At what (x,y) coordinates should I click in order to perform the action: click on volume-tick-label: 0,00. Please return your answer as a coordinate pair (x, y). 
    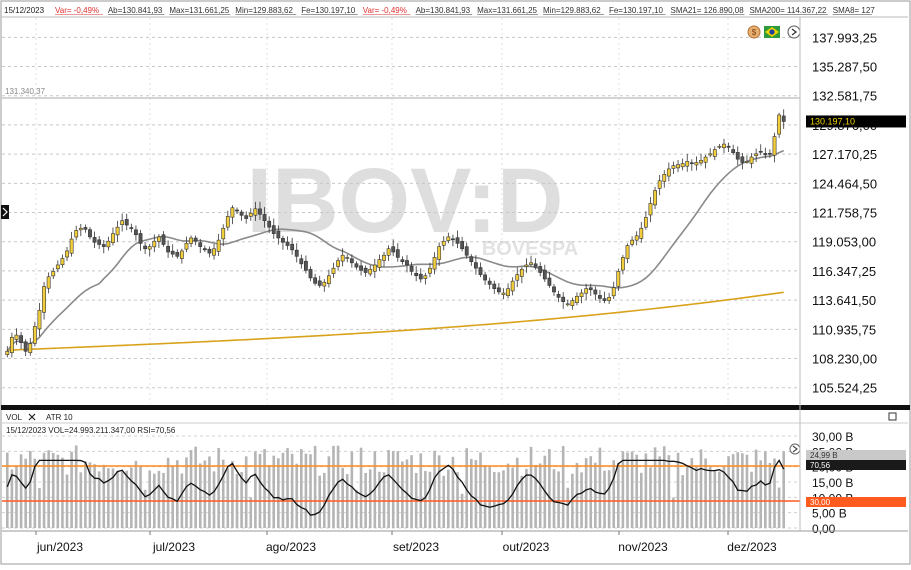
    Looking at the image, I should click on (824, 529).